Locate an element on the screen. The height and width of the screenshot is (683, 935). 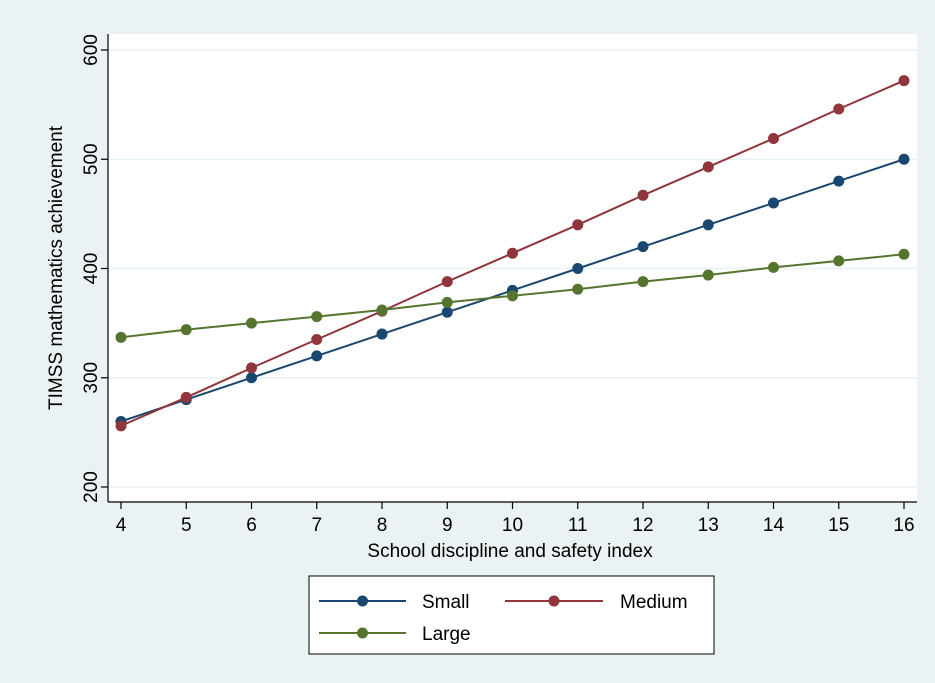
legend-marker-medium is located at coordinates (554, 601).